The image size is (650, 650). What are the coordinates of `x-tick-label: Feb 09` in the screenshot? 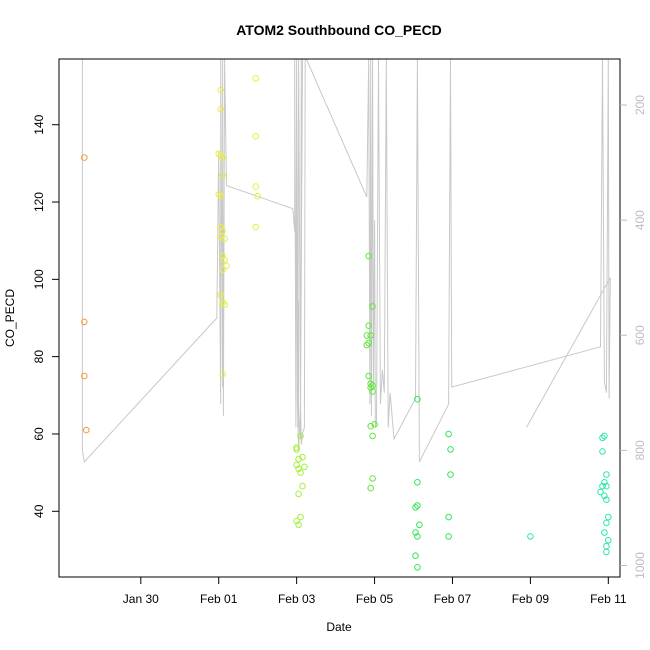 It's located at (531, 599).